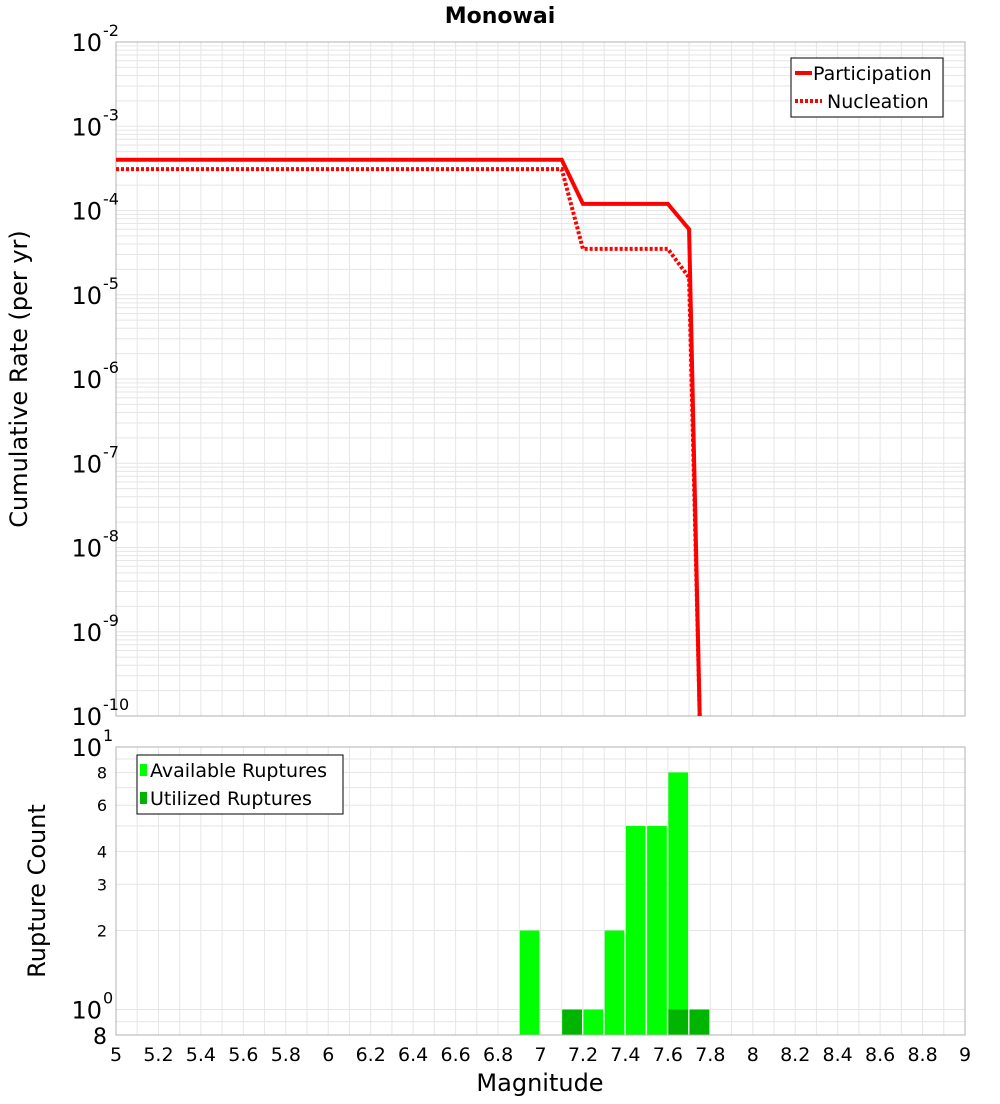 The image size is (1000, 1104). Describe the element at coordinates (795, 1055) in the screenshot. I see `x-tick-label: 8.2` at that location.